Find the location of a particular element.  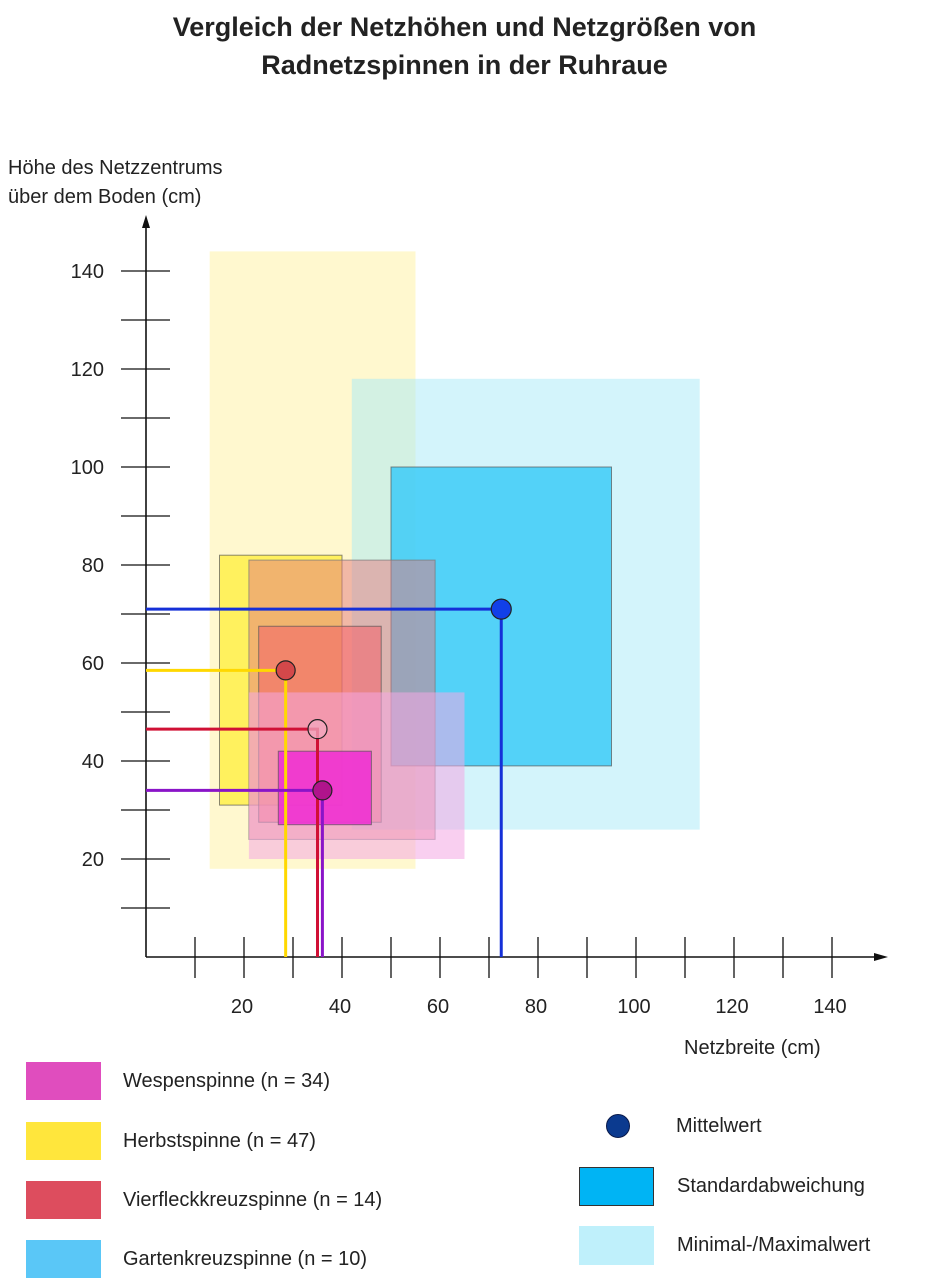

legend-swatch-wespenspinne is located at coordinates (63, 1081).